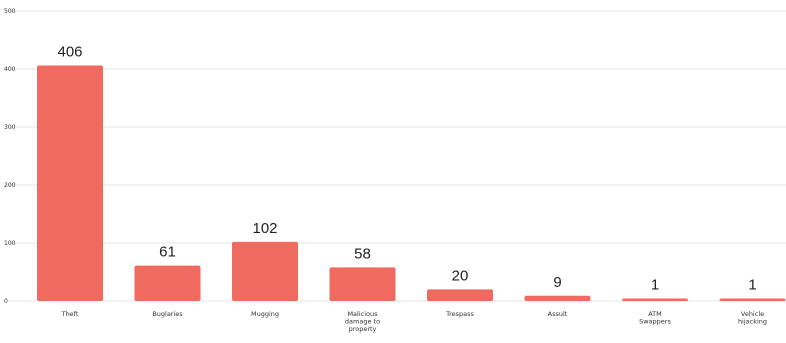 The image size is (786, 343). I want to click on y-axis-ticks: 0 100 200 300 400 500, so click(10, 156).